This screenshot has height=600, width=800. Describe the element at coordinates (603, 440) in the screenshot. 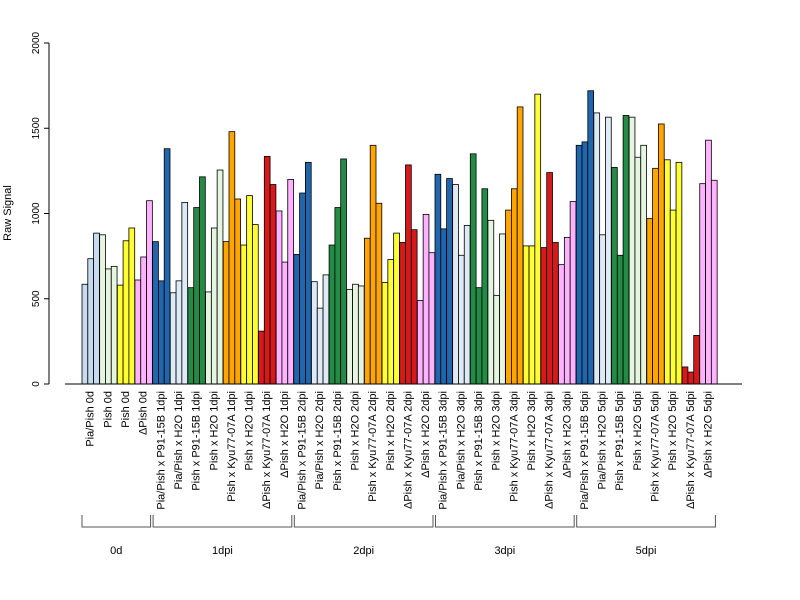

I see `x-tick-label: Pia/Pish x H2O 5dpi` at that location.